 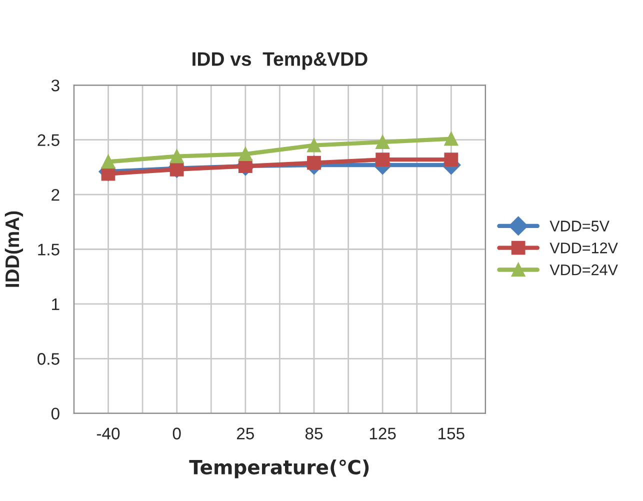 What do you see at coordinates (176, 434) in the screenshot?
I see `x-tick-label: 0` at bounding box center [176, 434].